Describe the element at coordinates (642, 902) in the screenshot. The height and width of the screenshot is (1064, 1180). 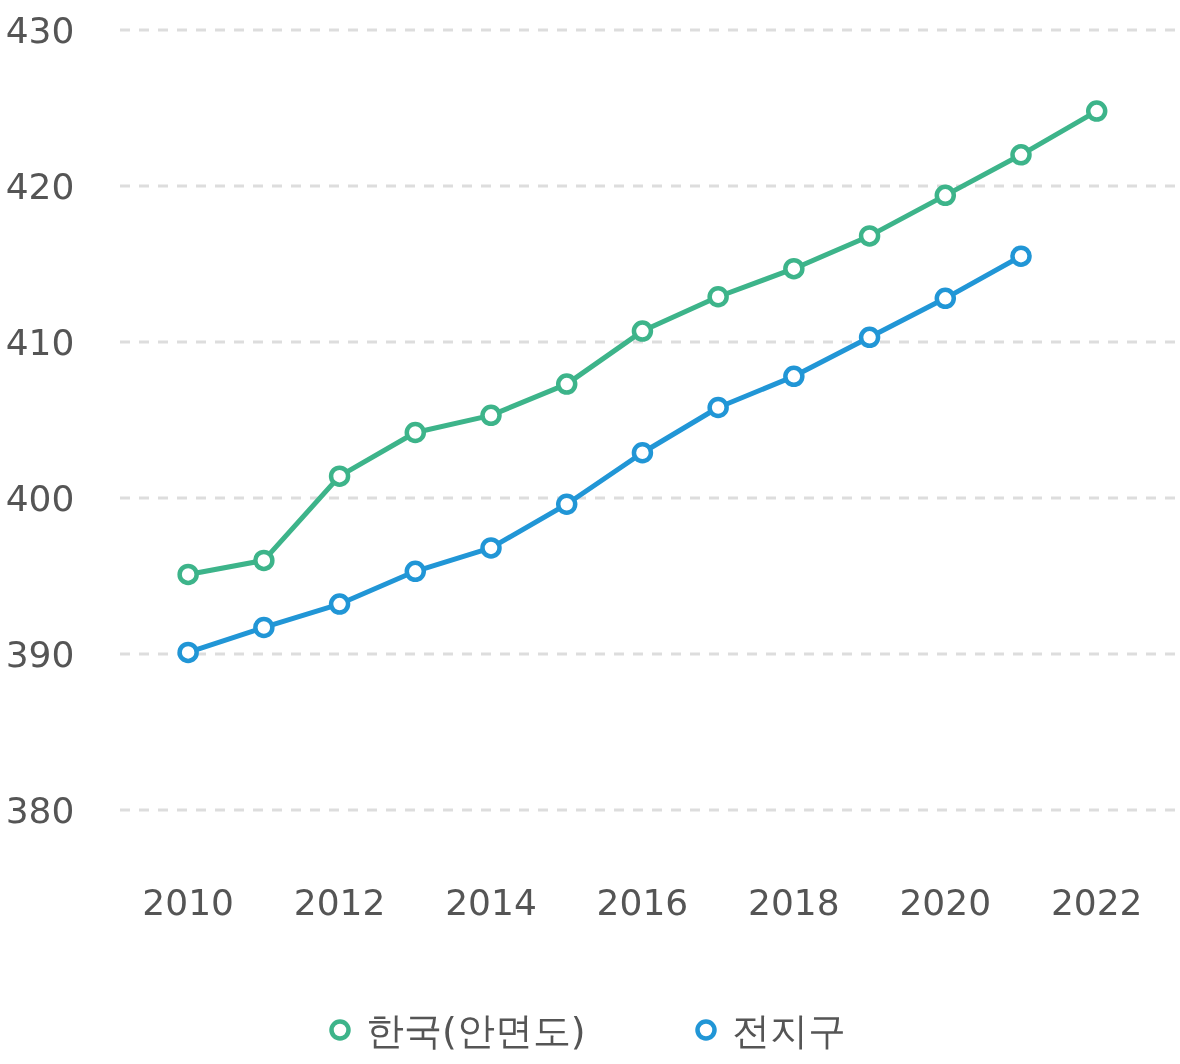
I see `x-tick-label: 2016` at that location.